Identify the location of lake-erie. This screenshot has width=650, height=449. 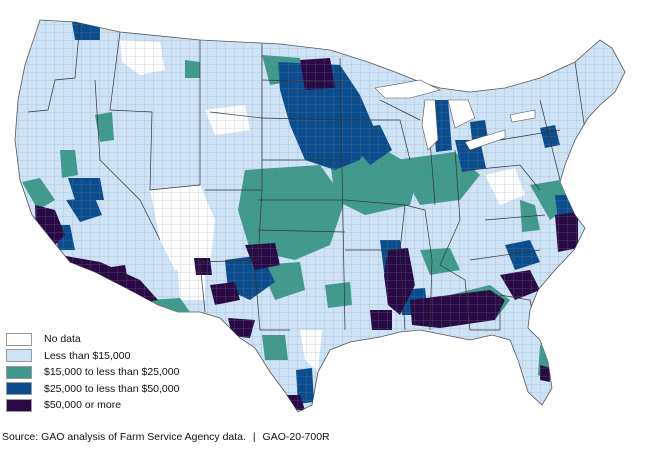
(485, 140).